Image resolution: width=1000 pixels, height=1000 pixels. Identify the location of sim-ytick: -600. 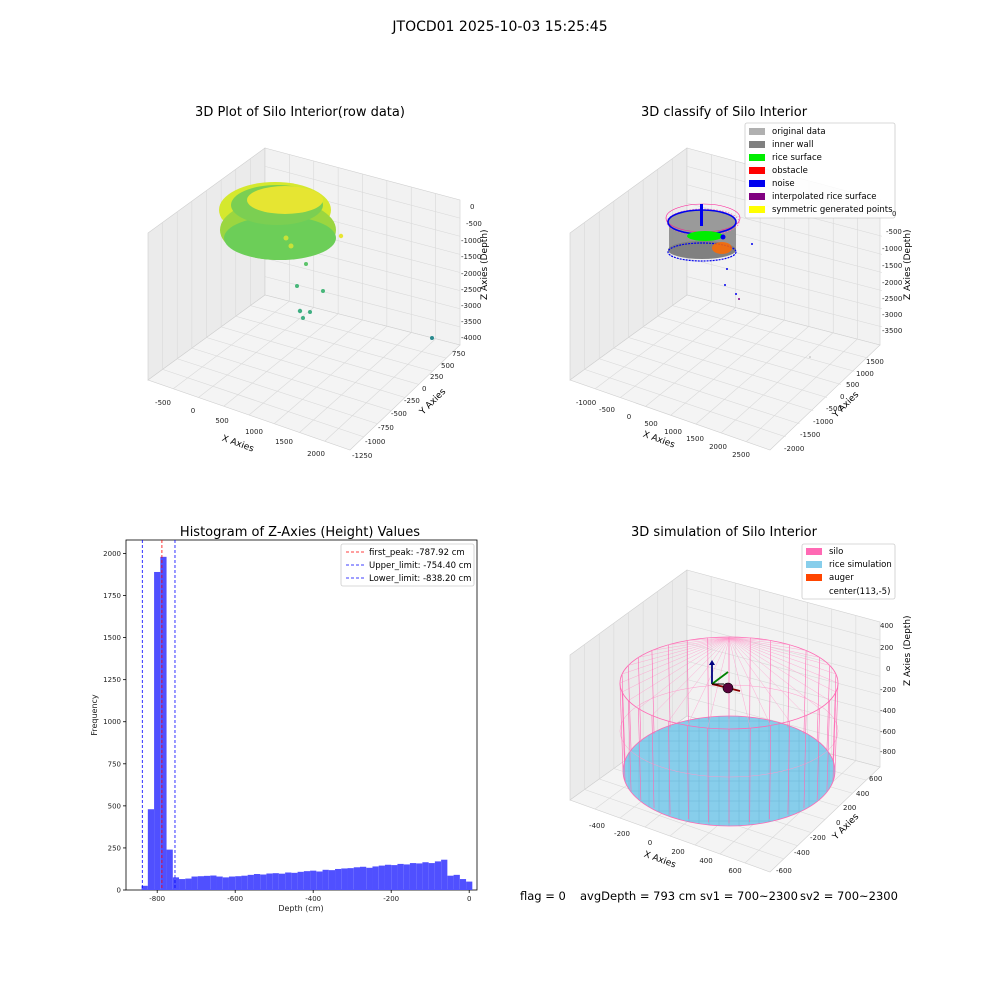
(784, 871).